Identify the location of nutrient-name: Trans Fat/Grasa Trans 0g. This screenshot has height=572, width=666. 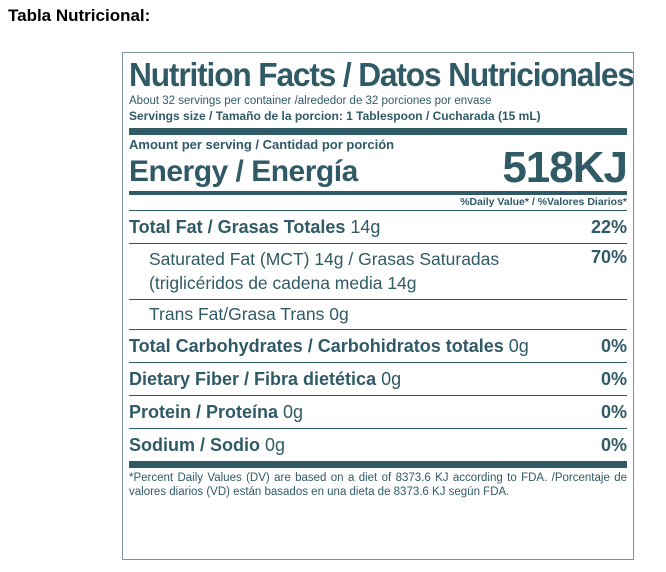
(249, 314).